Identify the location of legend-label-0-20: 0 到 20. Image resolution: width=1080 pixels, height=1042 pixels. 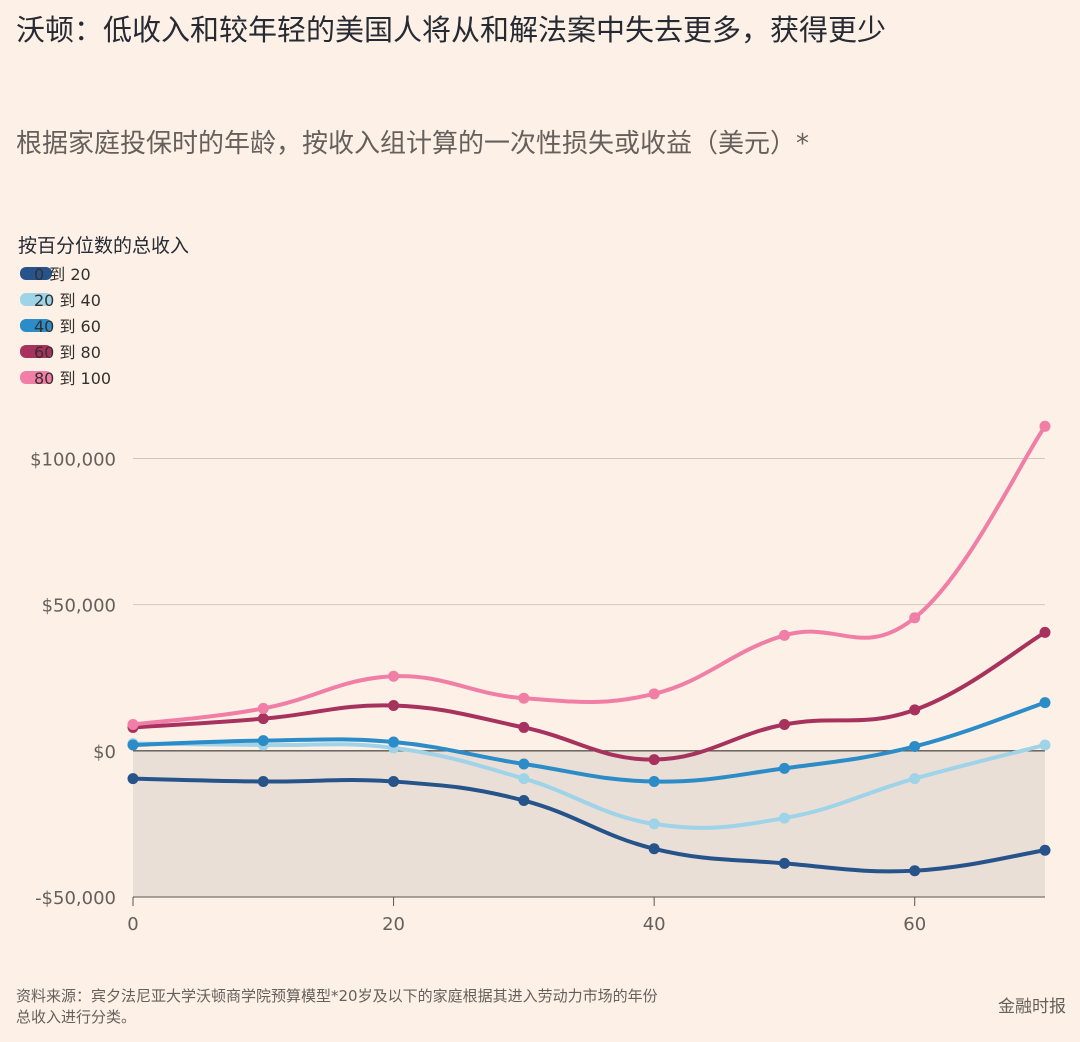
(62, 274).